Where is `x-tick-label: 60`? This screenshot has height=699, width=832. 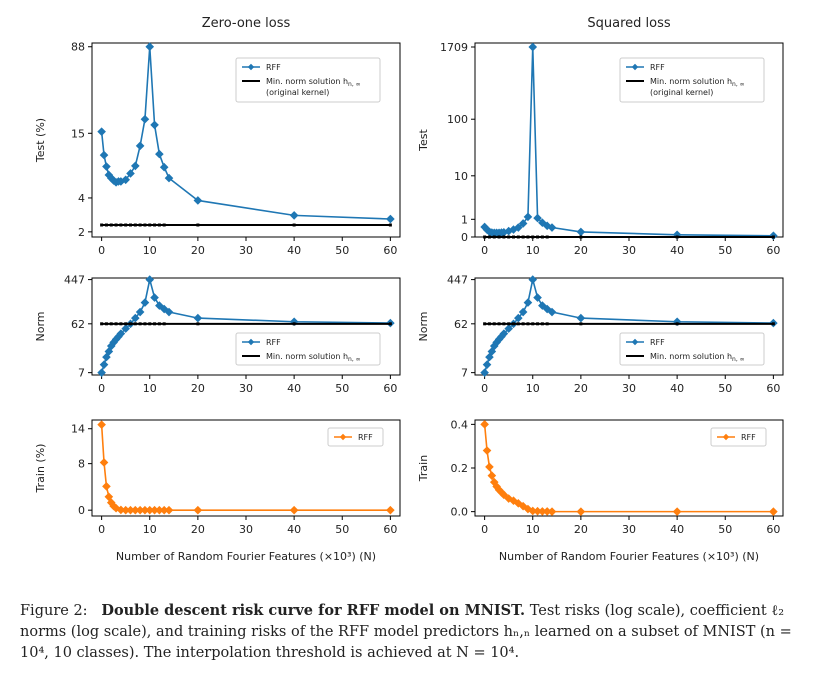 x-tick-label: 60 is located at coordinates (773, 388).